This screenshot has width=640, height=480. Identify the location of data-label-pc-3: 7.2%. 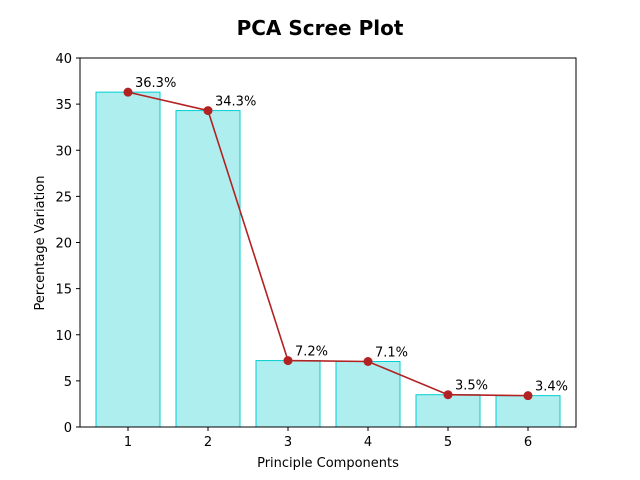
(311, 352).